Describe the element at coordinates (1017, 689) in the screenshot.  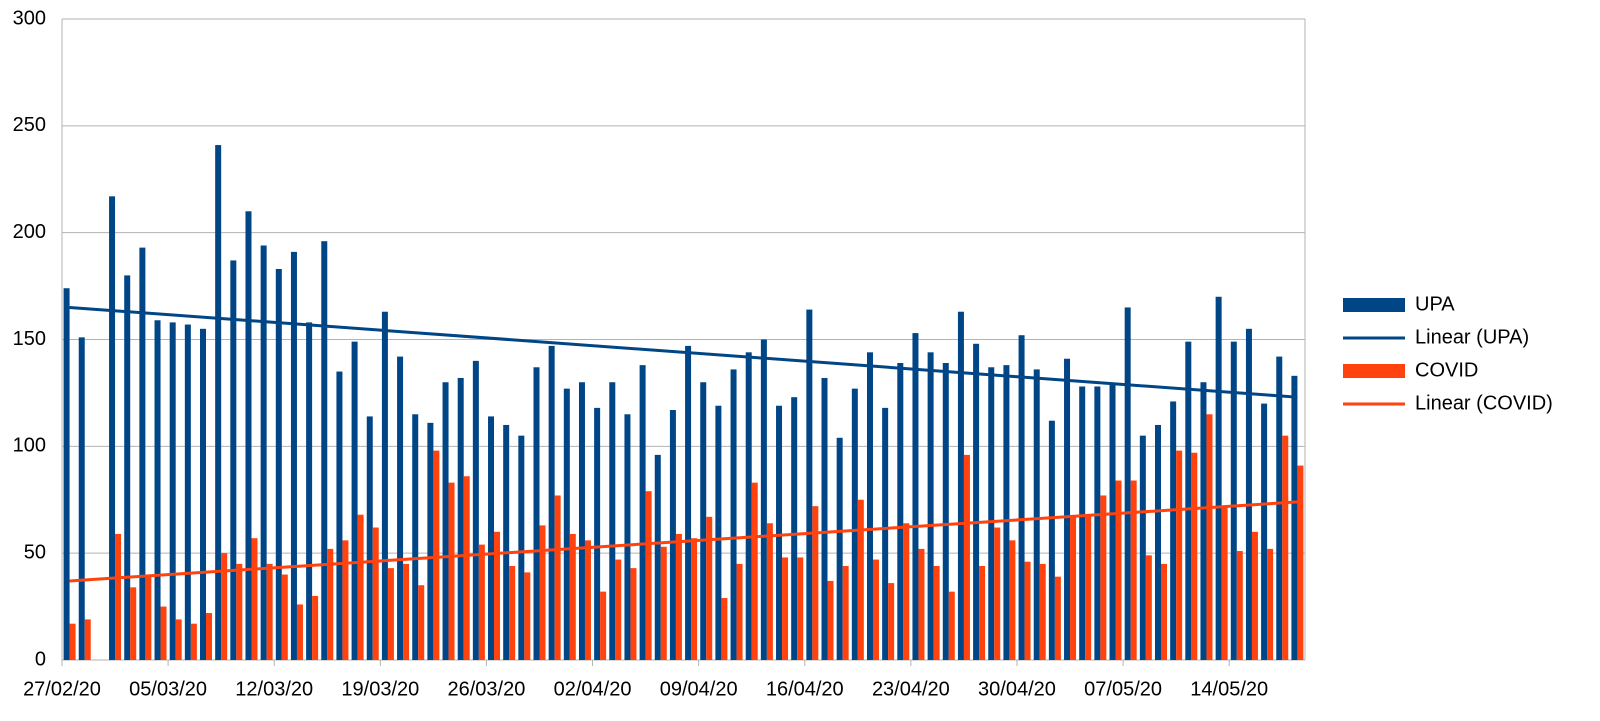
I see `x-tick-label: 30/04/20` at that location.